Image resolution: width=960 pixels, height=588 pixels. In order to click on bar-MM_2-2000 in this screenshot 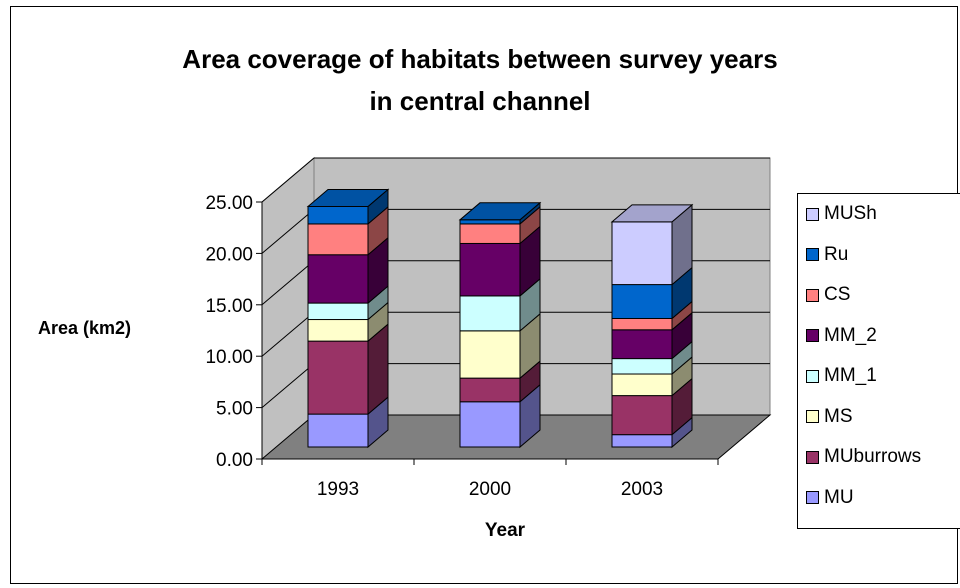, I will do `click(490, 269)`.